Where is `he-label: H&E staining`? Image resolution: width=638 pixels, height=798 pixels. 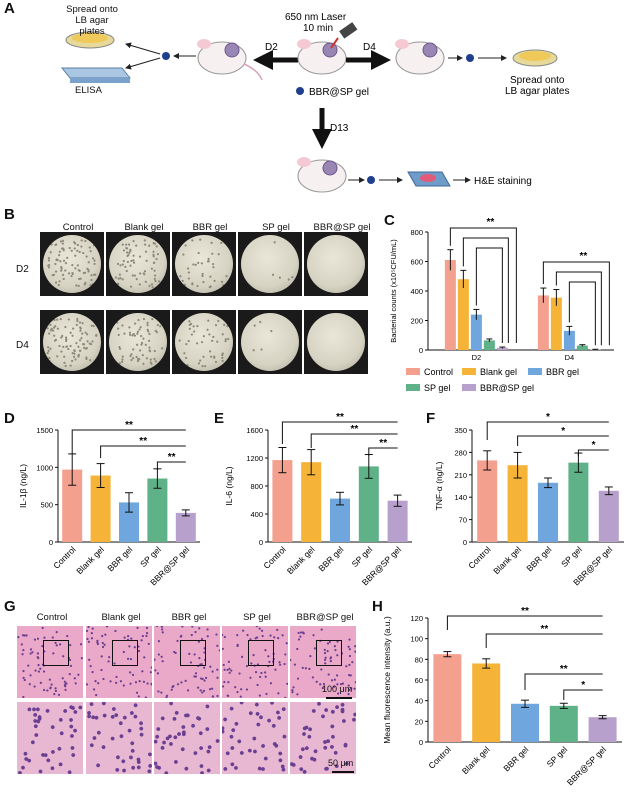 he-label: H&E staining is located at coordinates (503, 181).